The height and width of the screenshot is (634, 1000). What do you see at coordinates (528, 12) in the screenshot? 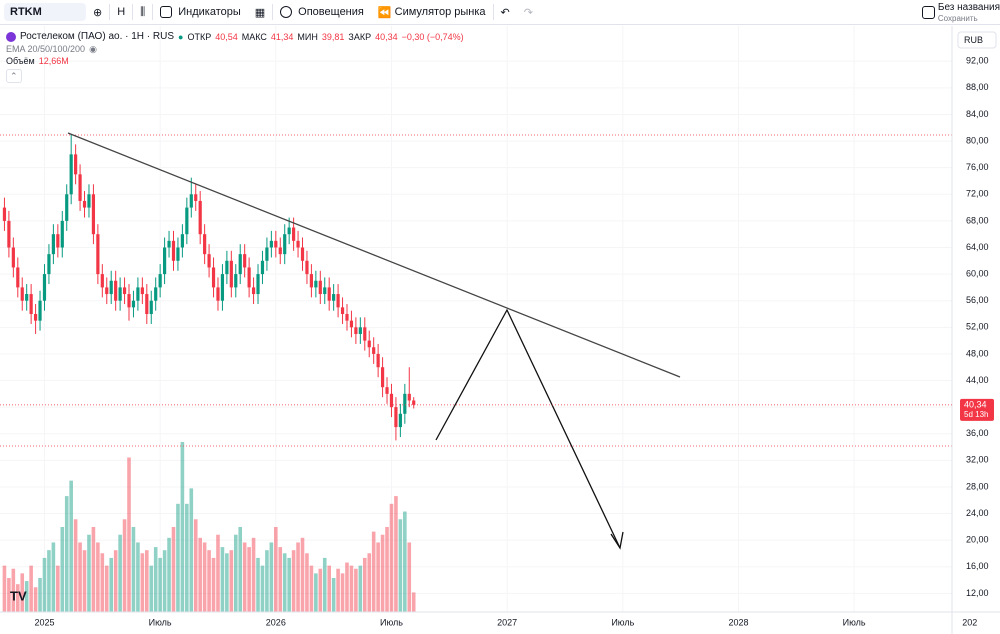
I see `redo-button: ↷` at bounding box center [528, 12].